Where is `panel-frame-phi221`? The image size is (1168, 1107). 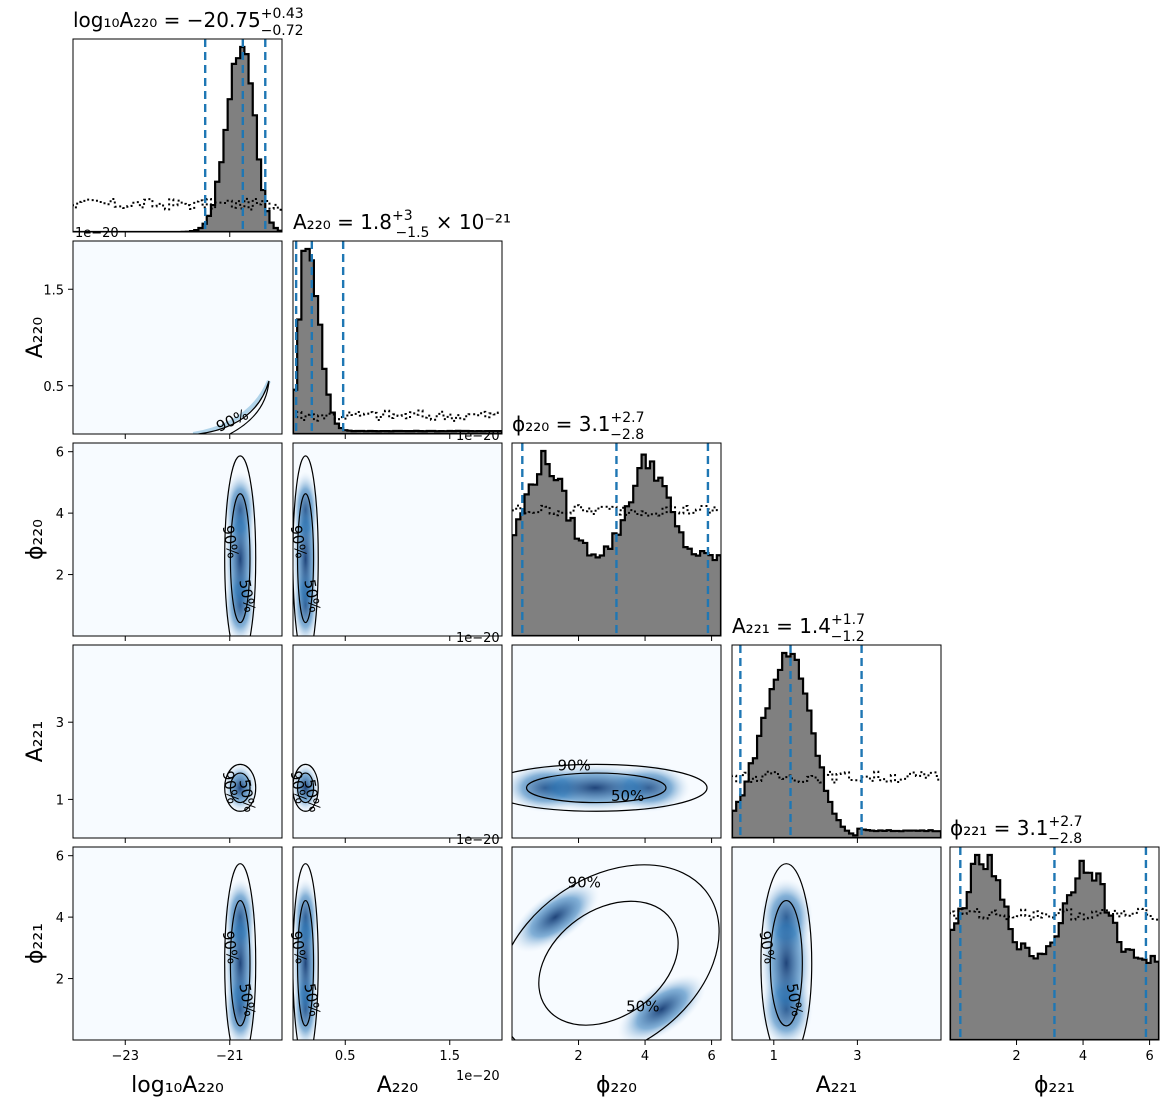 panel-frame-phi221 is located at coordinates (1054, 943).